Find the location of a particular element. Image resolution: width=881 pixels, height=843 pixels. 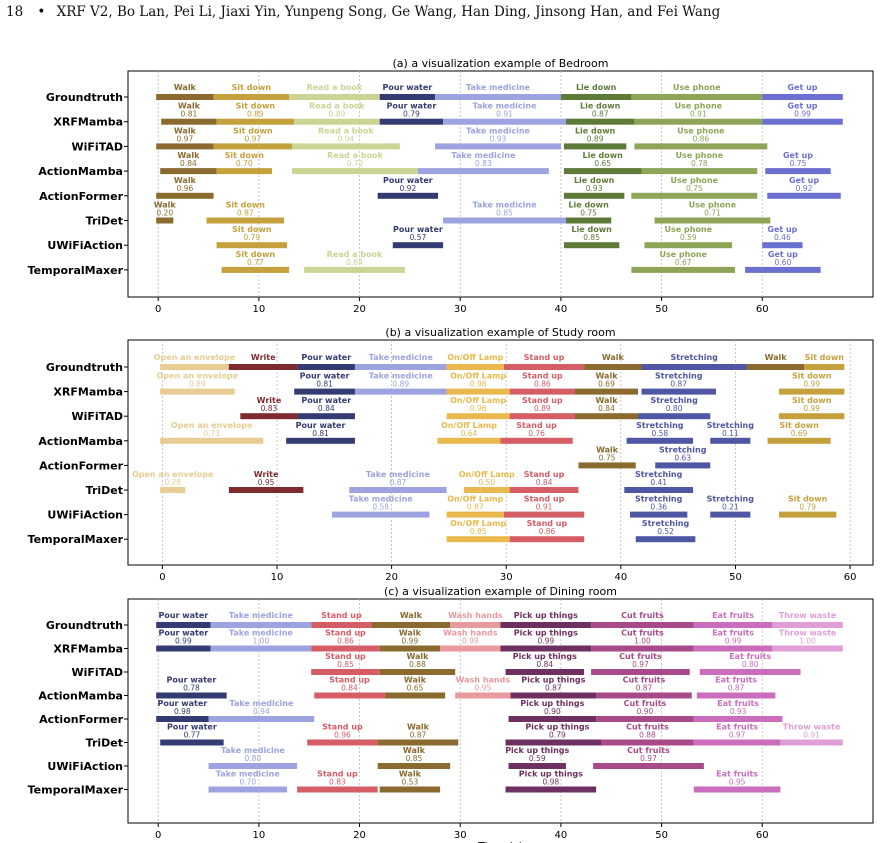

segment-score: 0.28 is located at coordinates (172, 482).